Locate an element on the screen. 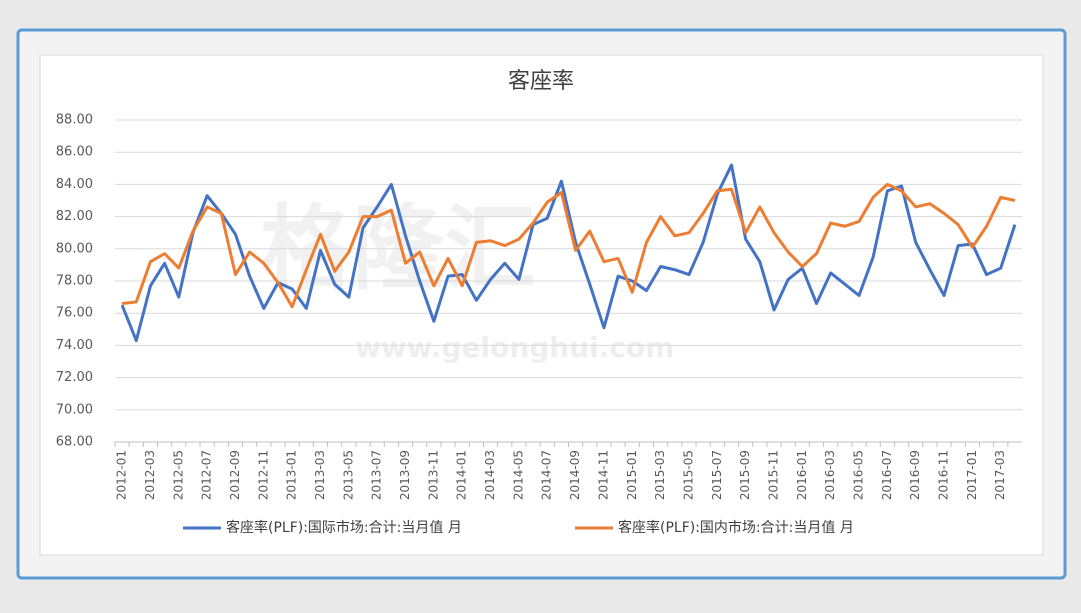 The image size is (1081, 613). legend-label: 客座率(PLF):国际市场:合计:当月值 月 is located at coordinates (344, 527).